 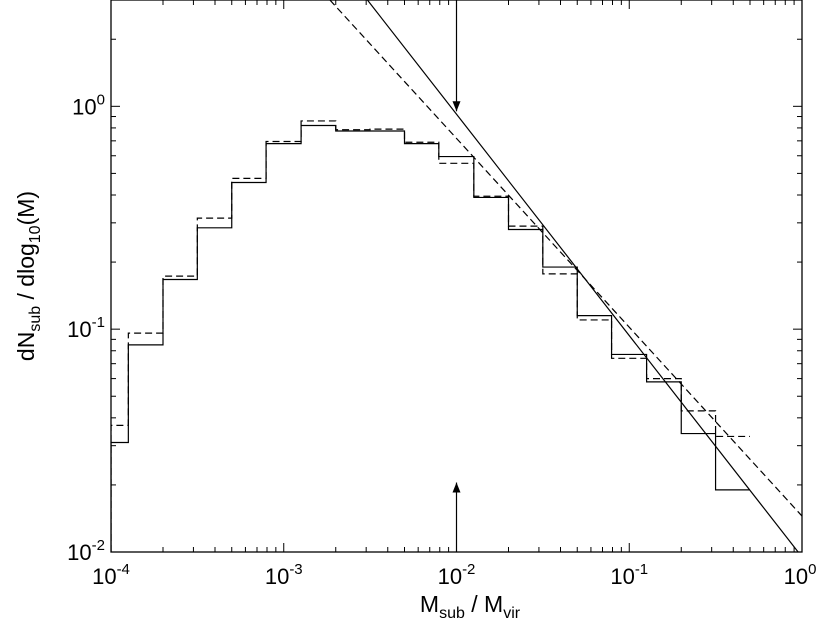 I want to click on x-tick-label: 10⁻², so click(x=457, y=575).